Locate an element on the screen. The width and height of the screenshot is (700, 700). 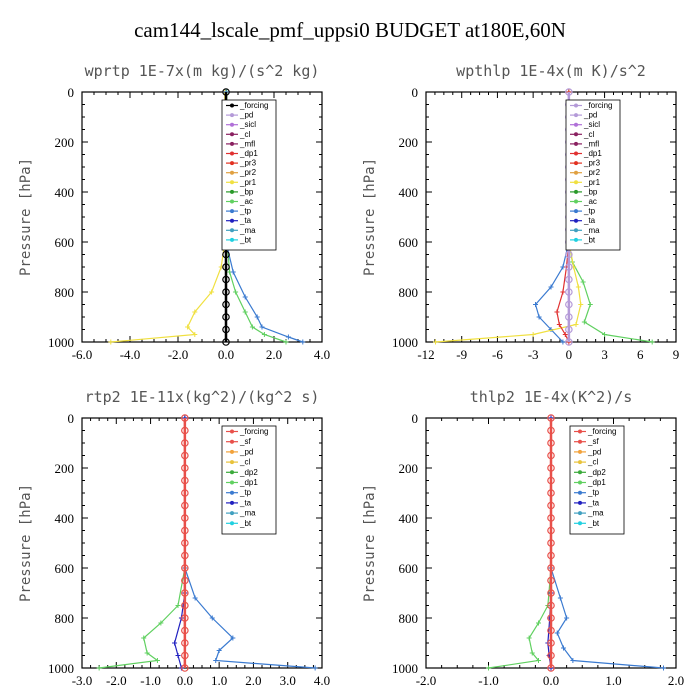
x-tick-label: 3.0 is located at coordinates (288, 680).